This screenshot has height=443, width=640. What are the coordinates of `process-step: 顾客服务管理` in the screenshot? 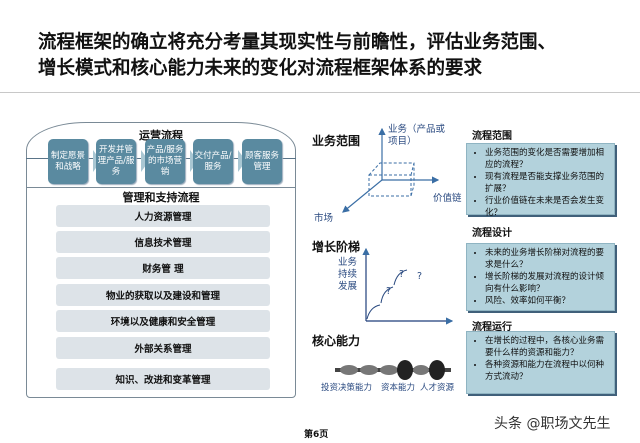 It's located at (262, 161).